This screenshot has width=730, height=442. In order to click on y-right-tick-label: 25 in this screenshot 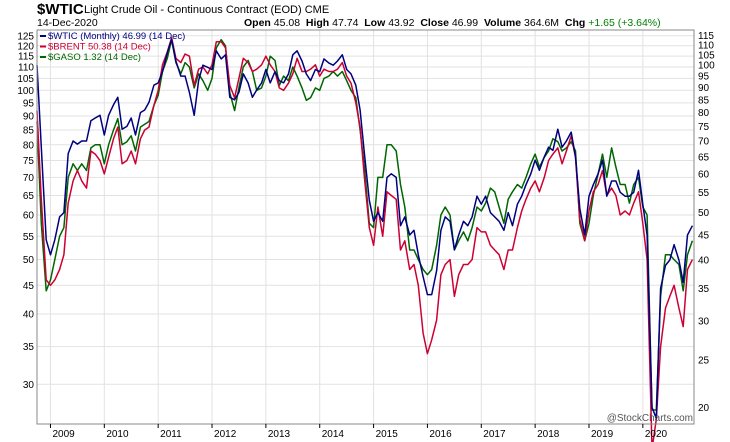, I will do `click(704, 360)`.